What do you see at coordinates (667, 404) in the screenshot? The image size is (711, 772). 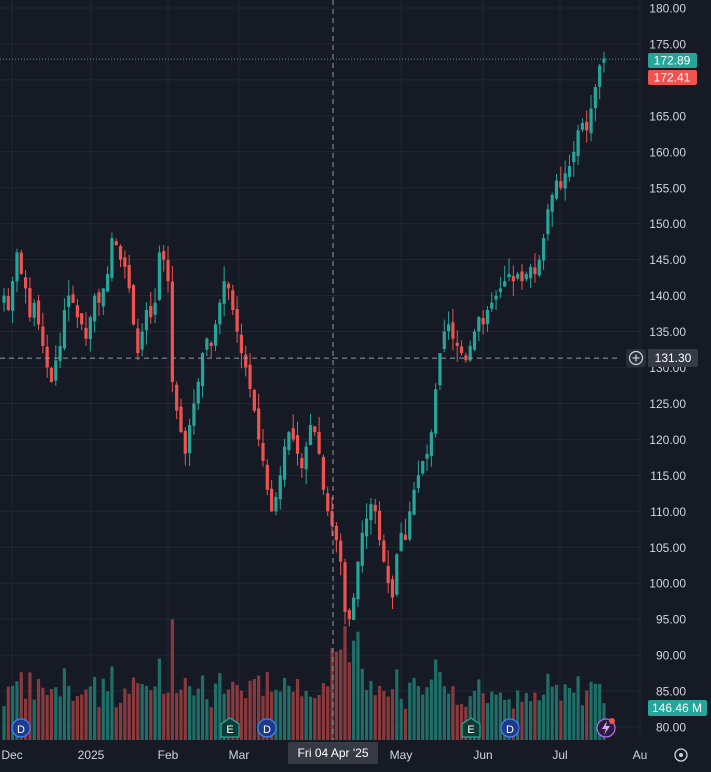 I see `y-tick-label: 125.00` at bounding box center [667, 404].